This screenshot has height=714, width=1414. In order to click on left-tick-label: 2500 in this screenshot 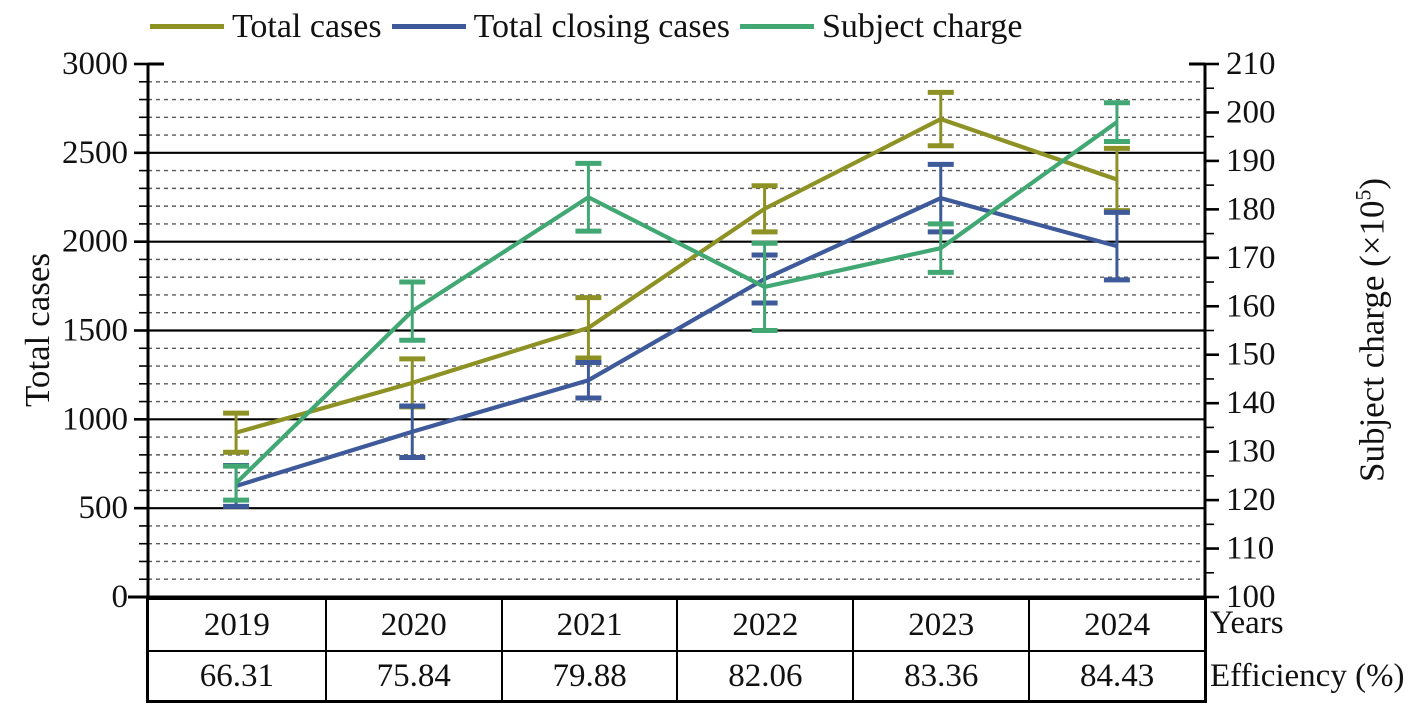, I will do `click(95, 153)`.